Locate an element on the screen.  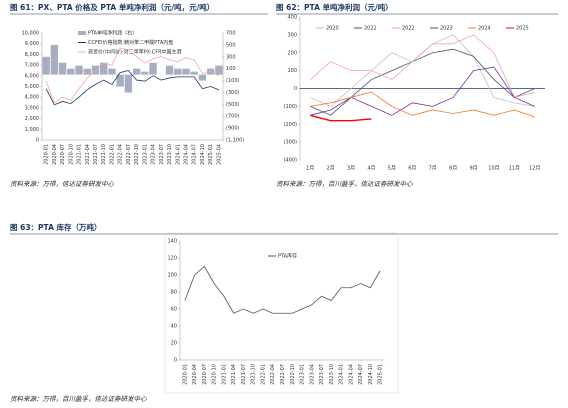
y-tick-label: 4,000 is located at coordinates (32, 98).